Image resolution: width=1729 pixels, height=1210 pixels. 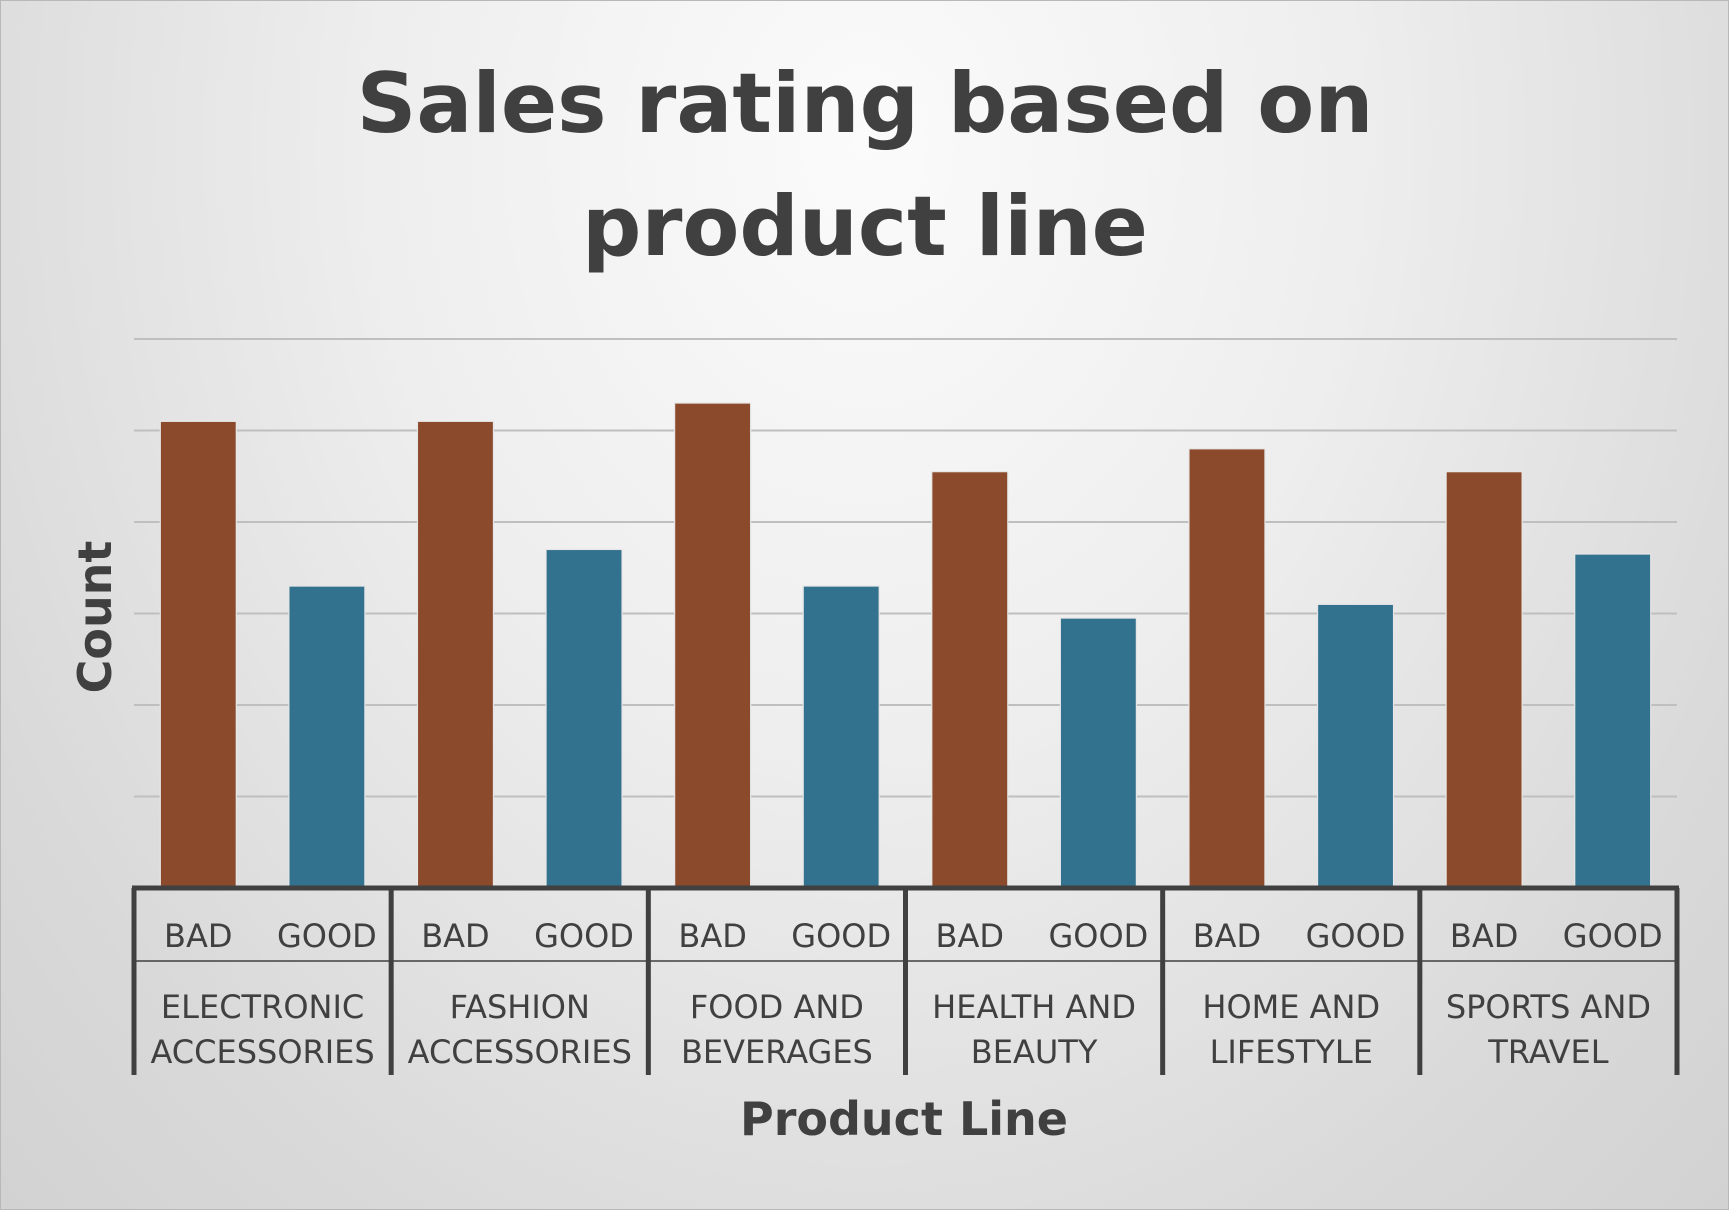 What do you see at coordinates (95, 617) in the screenshot?
I see `y-axis-title: Count` at bounding box center [95, 617].